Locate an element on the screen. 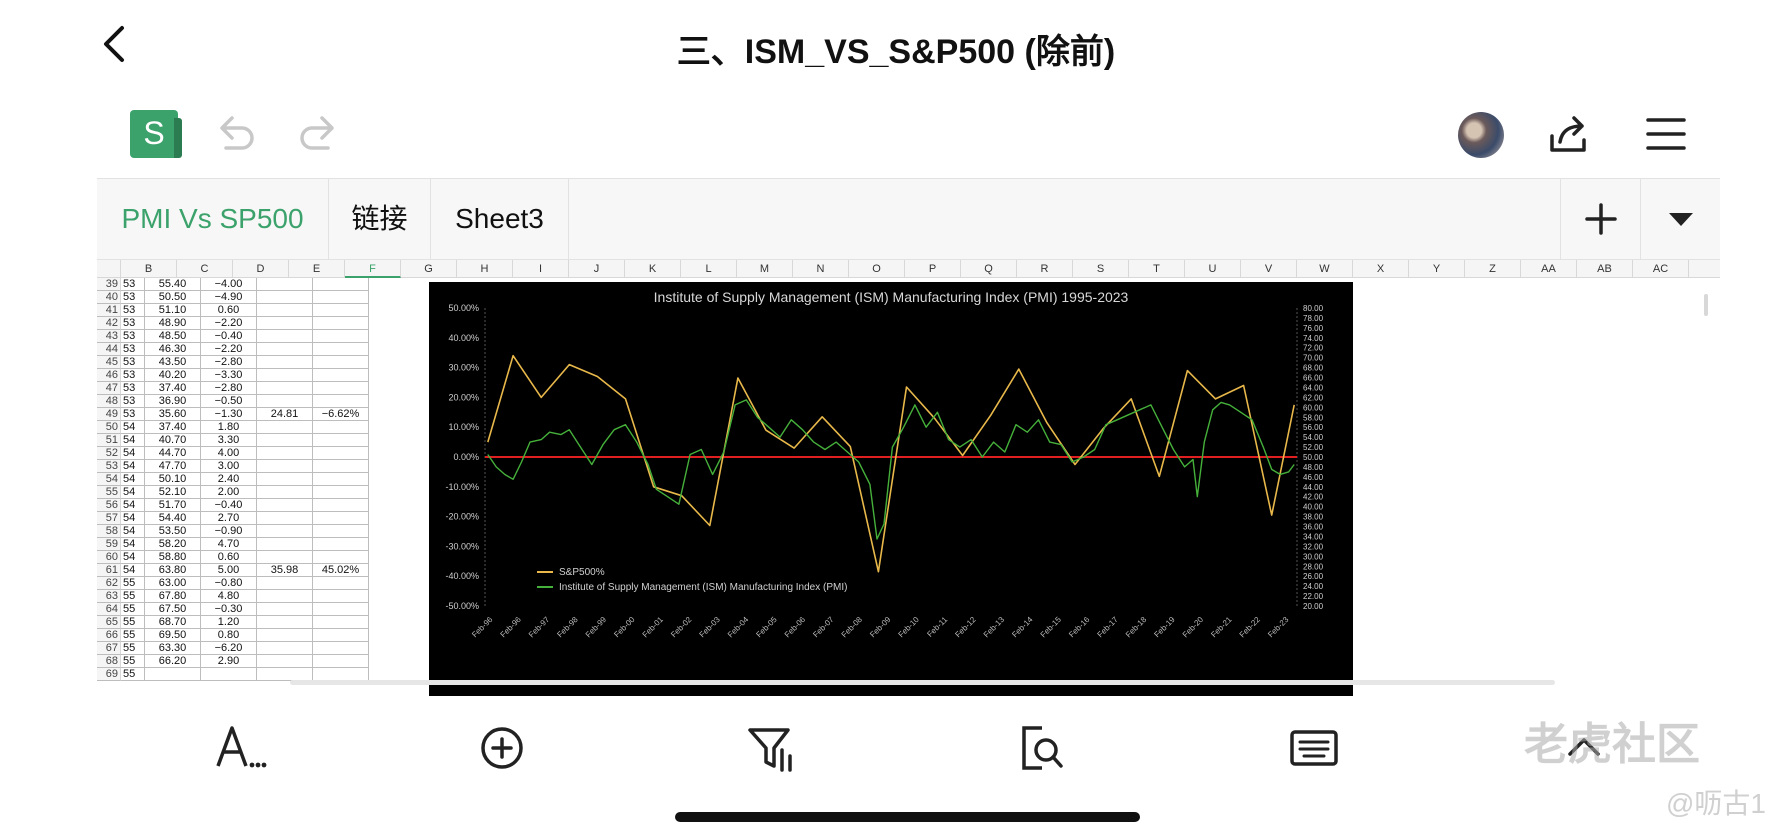 The image size is (1792, 828). column-header is located at coordinates (109, 269).